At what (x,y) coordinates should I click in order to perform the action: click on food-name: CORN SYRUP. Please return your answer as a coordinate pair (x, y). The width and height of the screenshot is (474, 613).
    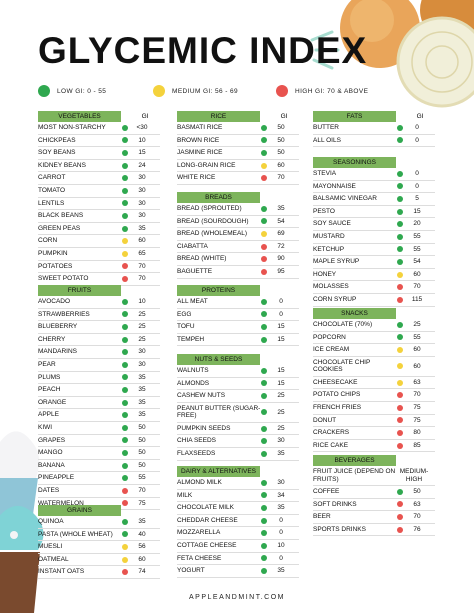
    Looking at the image, I should click on (335, 299).